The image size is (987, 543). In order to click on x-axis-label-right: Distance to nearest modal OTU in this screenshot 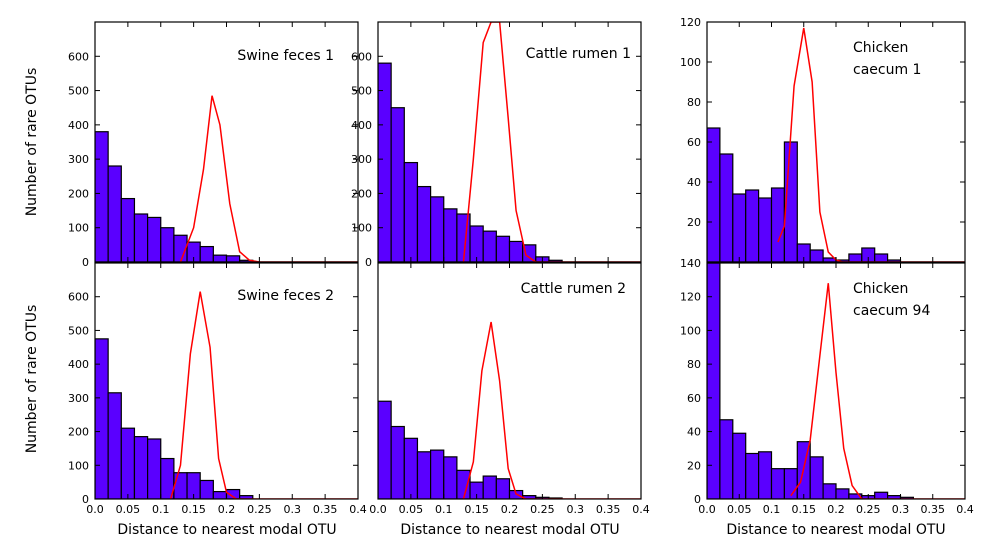, I will do `click(835, 530)`.